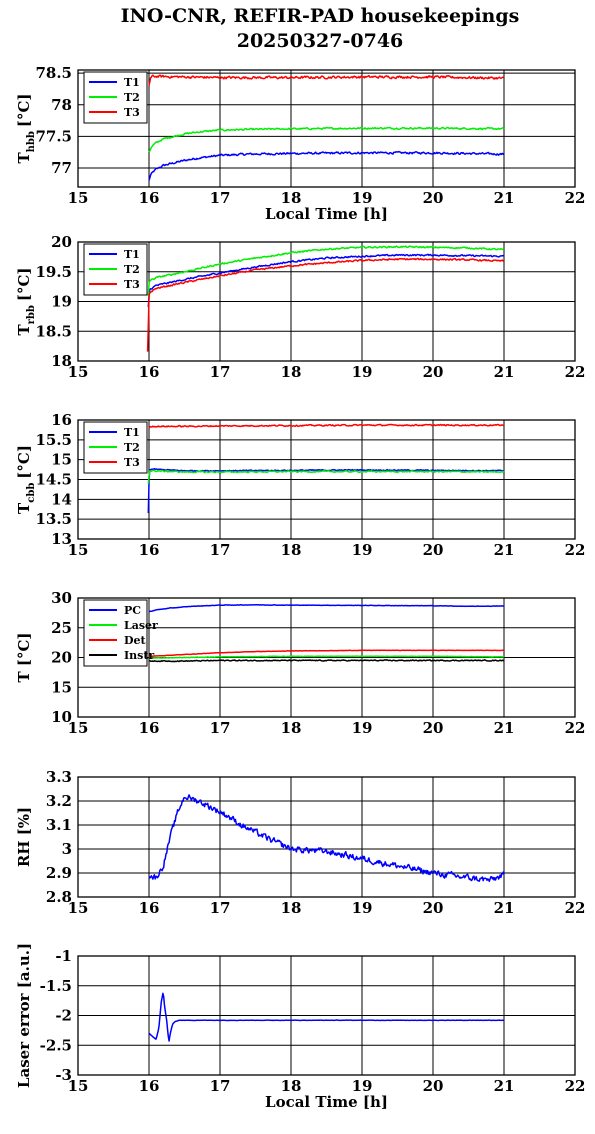  What do you see at coordinates (132, 447) in the screenshot?
I see `legend-label: T2` at bounding box center [132, 447].